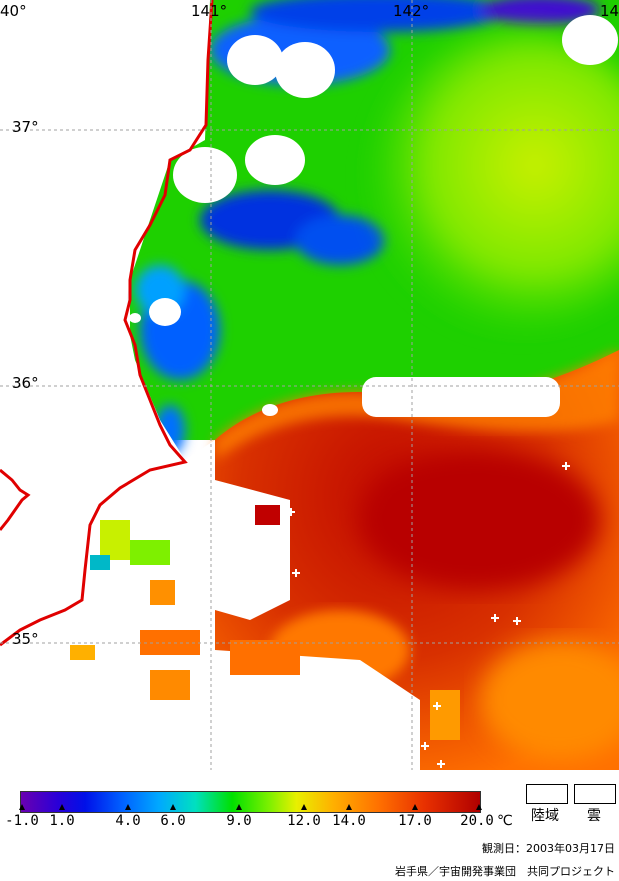 The image size is (619, 881). Describe the element at coordinates (173, 821) in the screenshot. I see `colorbar-tick-label: 6.0` at that location.